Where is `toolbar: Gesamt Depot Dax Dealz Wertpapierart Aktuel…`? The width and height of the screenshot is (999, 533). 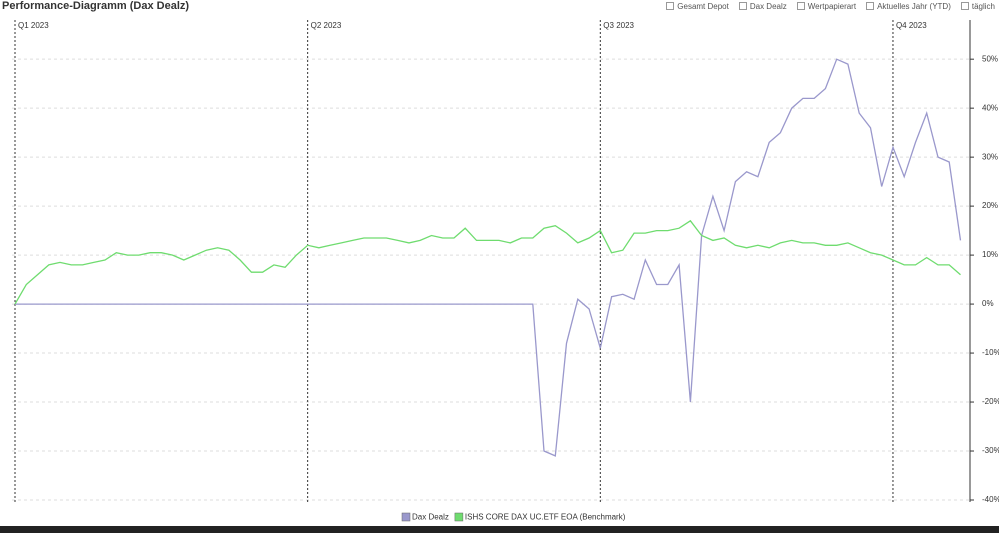
toolbar: Gesamt Depot Dax Dealz Wertpapierart Aktuel… is located at coordinates (830, 6).